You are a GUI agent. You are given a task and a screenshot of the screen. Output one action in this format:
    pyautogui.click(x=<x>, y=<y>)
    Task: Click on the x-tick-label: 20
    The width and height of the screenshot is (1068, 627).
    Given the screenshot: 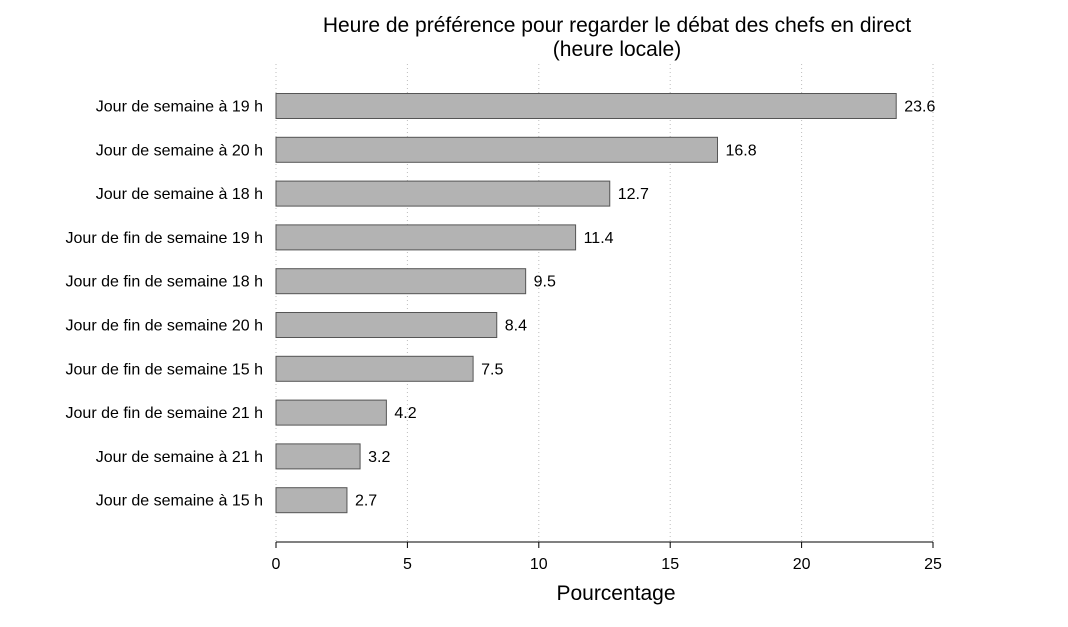 What is the action you would take?
    pyautogui.click(x=802, y=564)
    